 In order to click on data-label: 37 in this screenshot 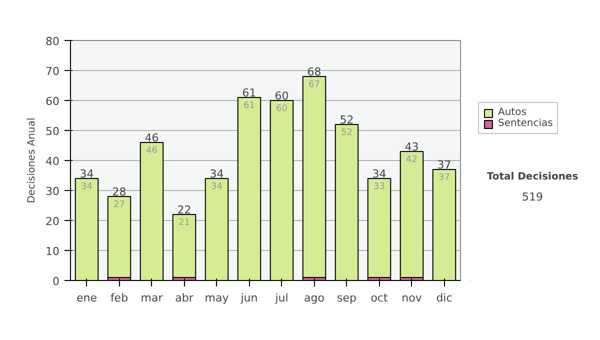, I will do `click(444, 178)`.